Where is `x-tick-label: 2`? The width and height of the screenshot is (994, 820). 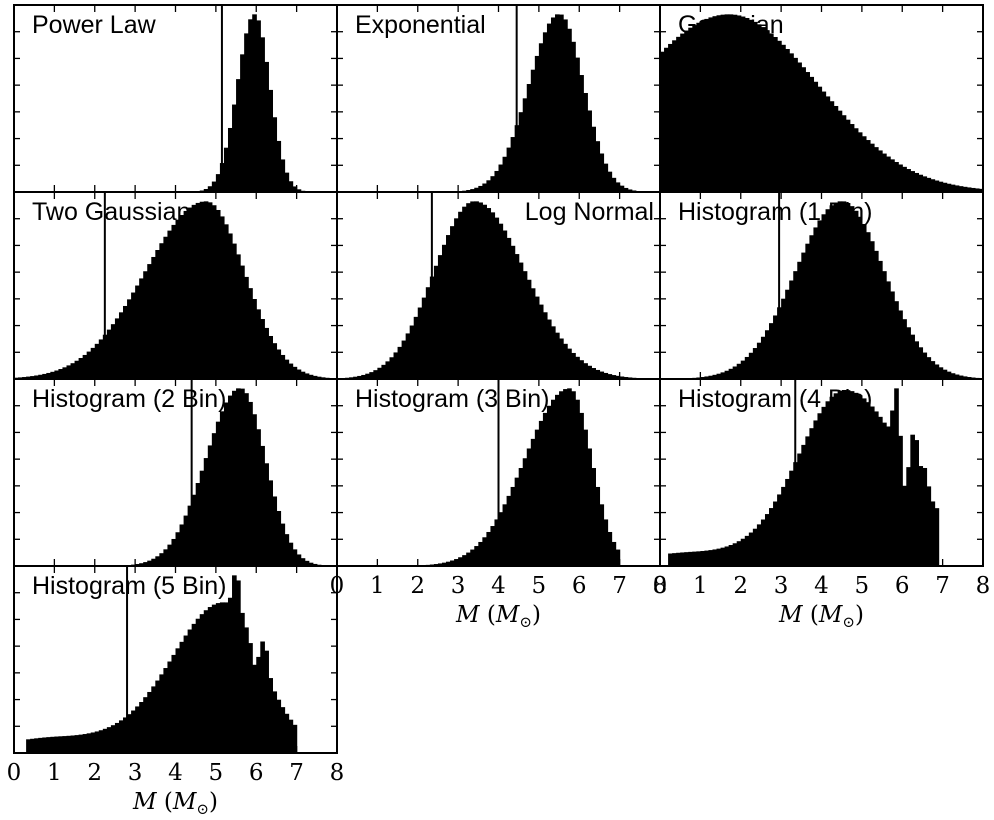
x-tick-label: 2 is located at coordinates (417, 586).